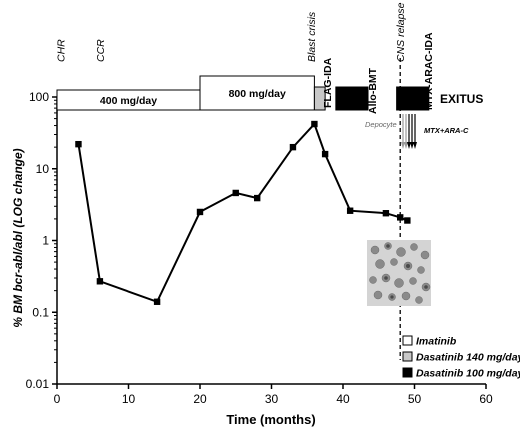  What do you see at coordinates (62, 50) in the screenshot?
I see `top-label: CHR` at bounding box center [62, 50].